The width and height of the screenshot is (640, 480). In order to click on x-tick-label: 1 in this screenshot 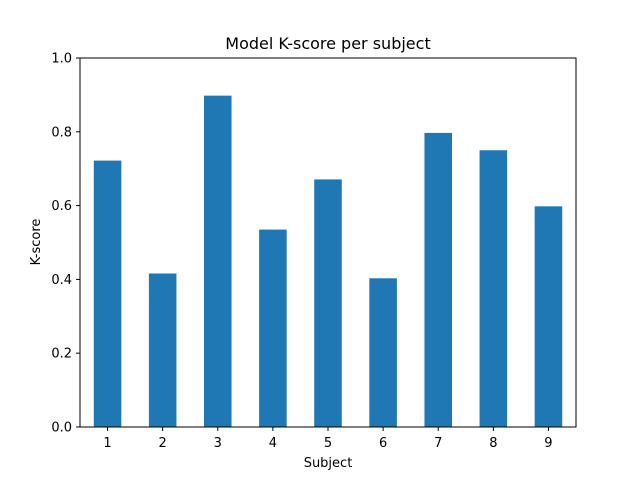, I will do `click(107, 443)`.